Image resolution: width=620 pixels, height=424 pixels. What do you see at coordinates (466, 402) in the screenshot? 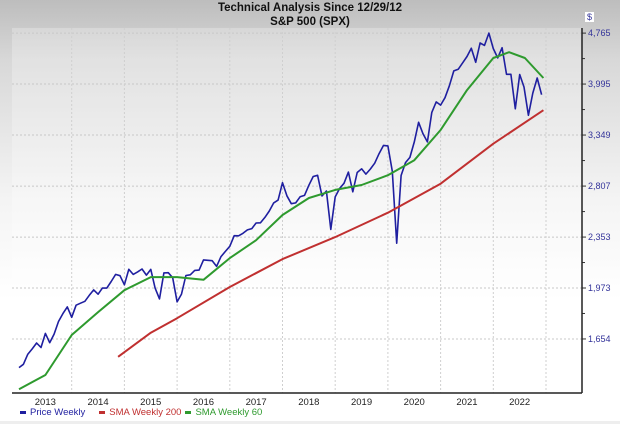
I see `x-tick-label: 2021` at bounding box center [466, 402].